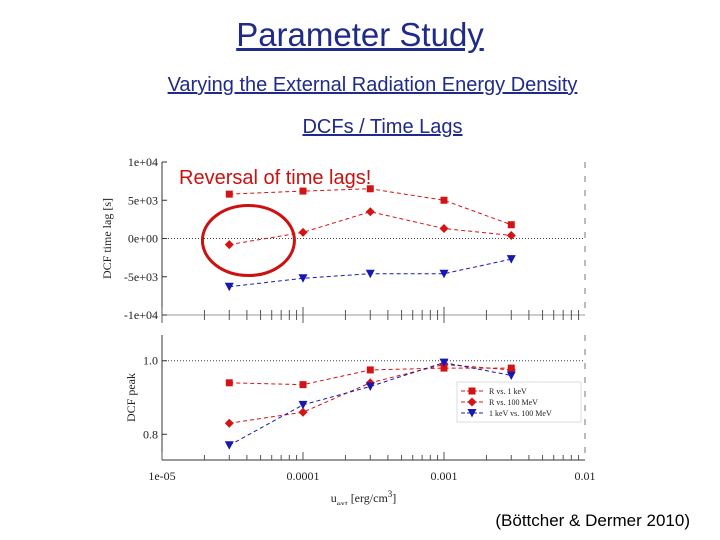  I want to click on x-axis-label: uext [erg/cm3], so click(364, 497).